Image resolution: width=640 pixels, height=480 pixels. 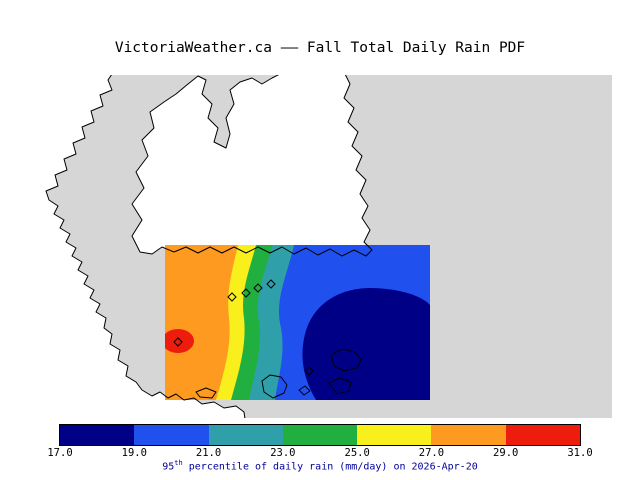 What do you see at coordinates (178, 463) in the screenshot?
I see `caption-superscript: th` at bounding box center [178, 463].